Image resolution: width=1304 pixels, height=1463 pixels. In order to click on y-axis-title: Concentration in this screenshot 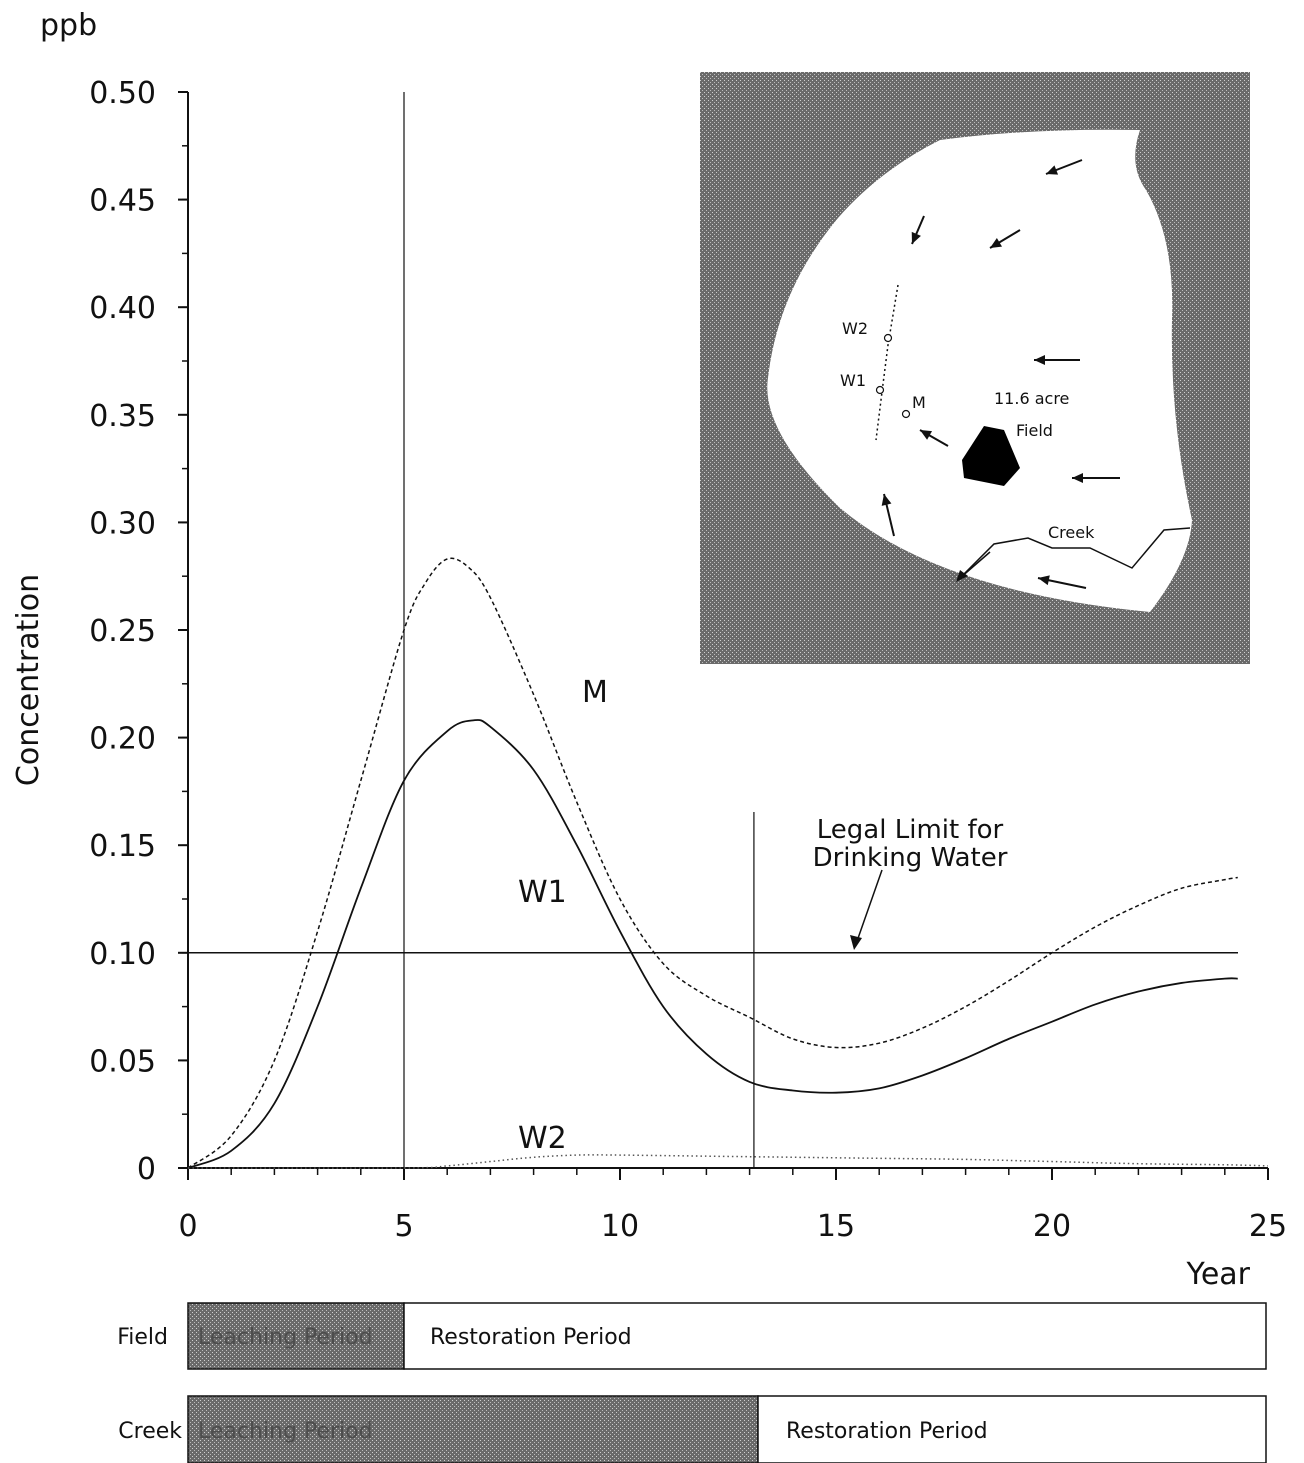, I will do `click(28, 680)`.